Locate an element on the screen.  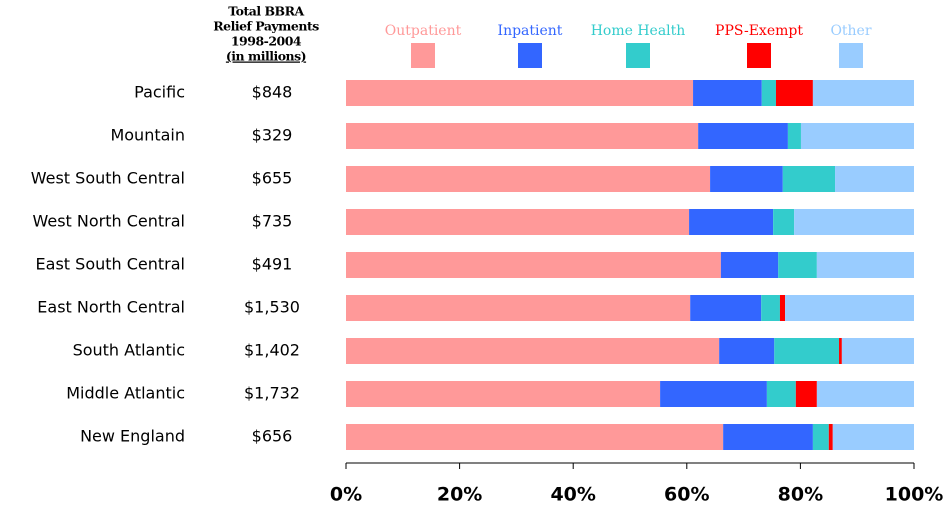
column-header: (in millions) is located at coordinates (266, 56).